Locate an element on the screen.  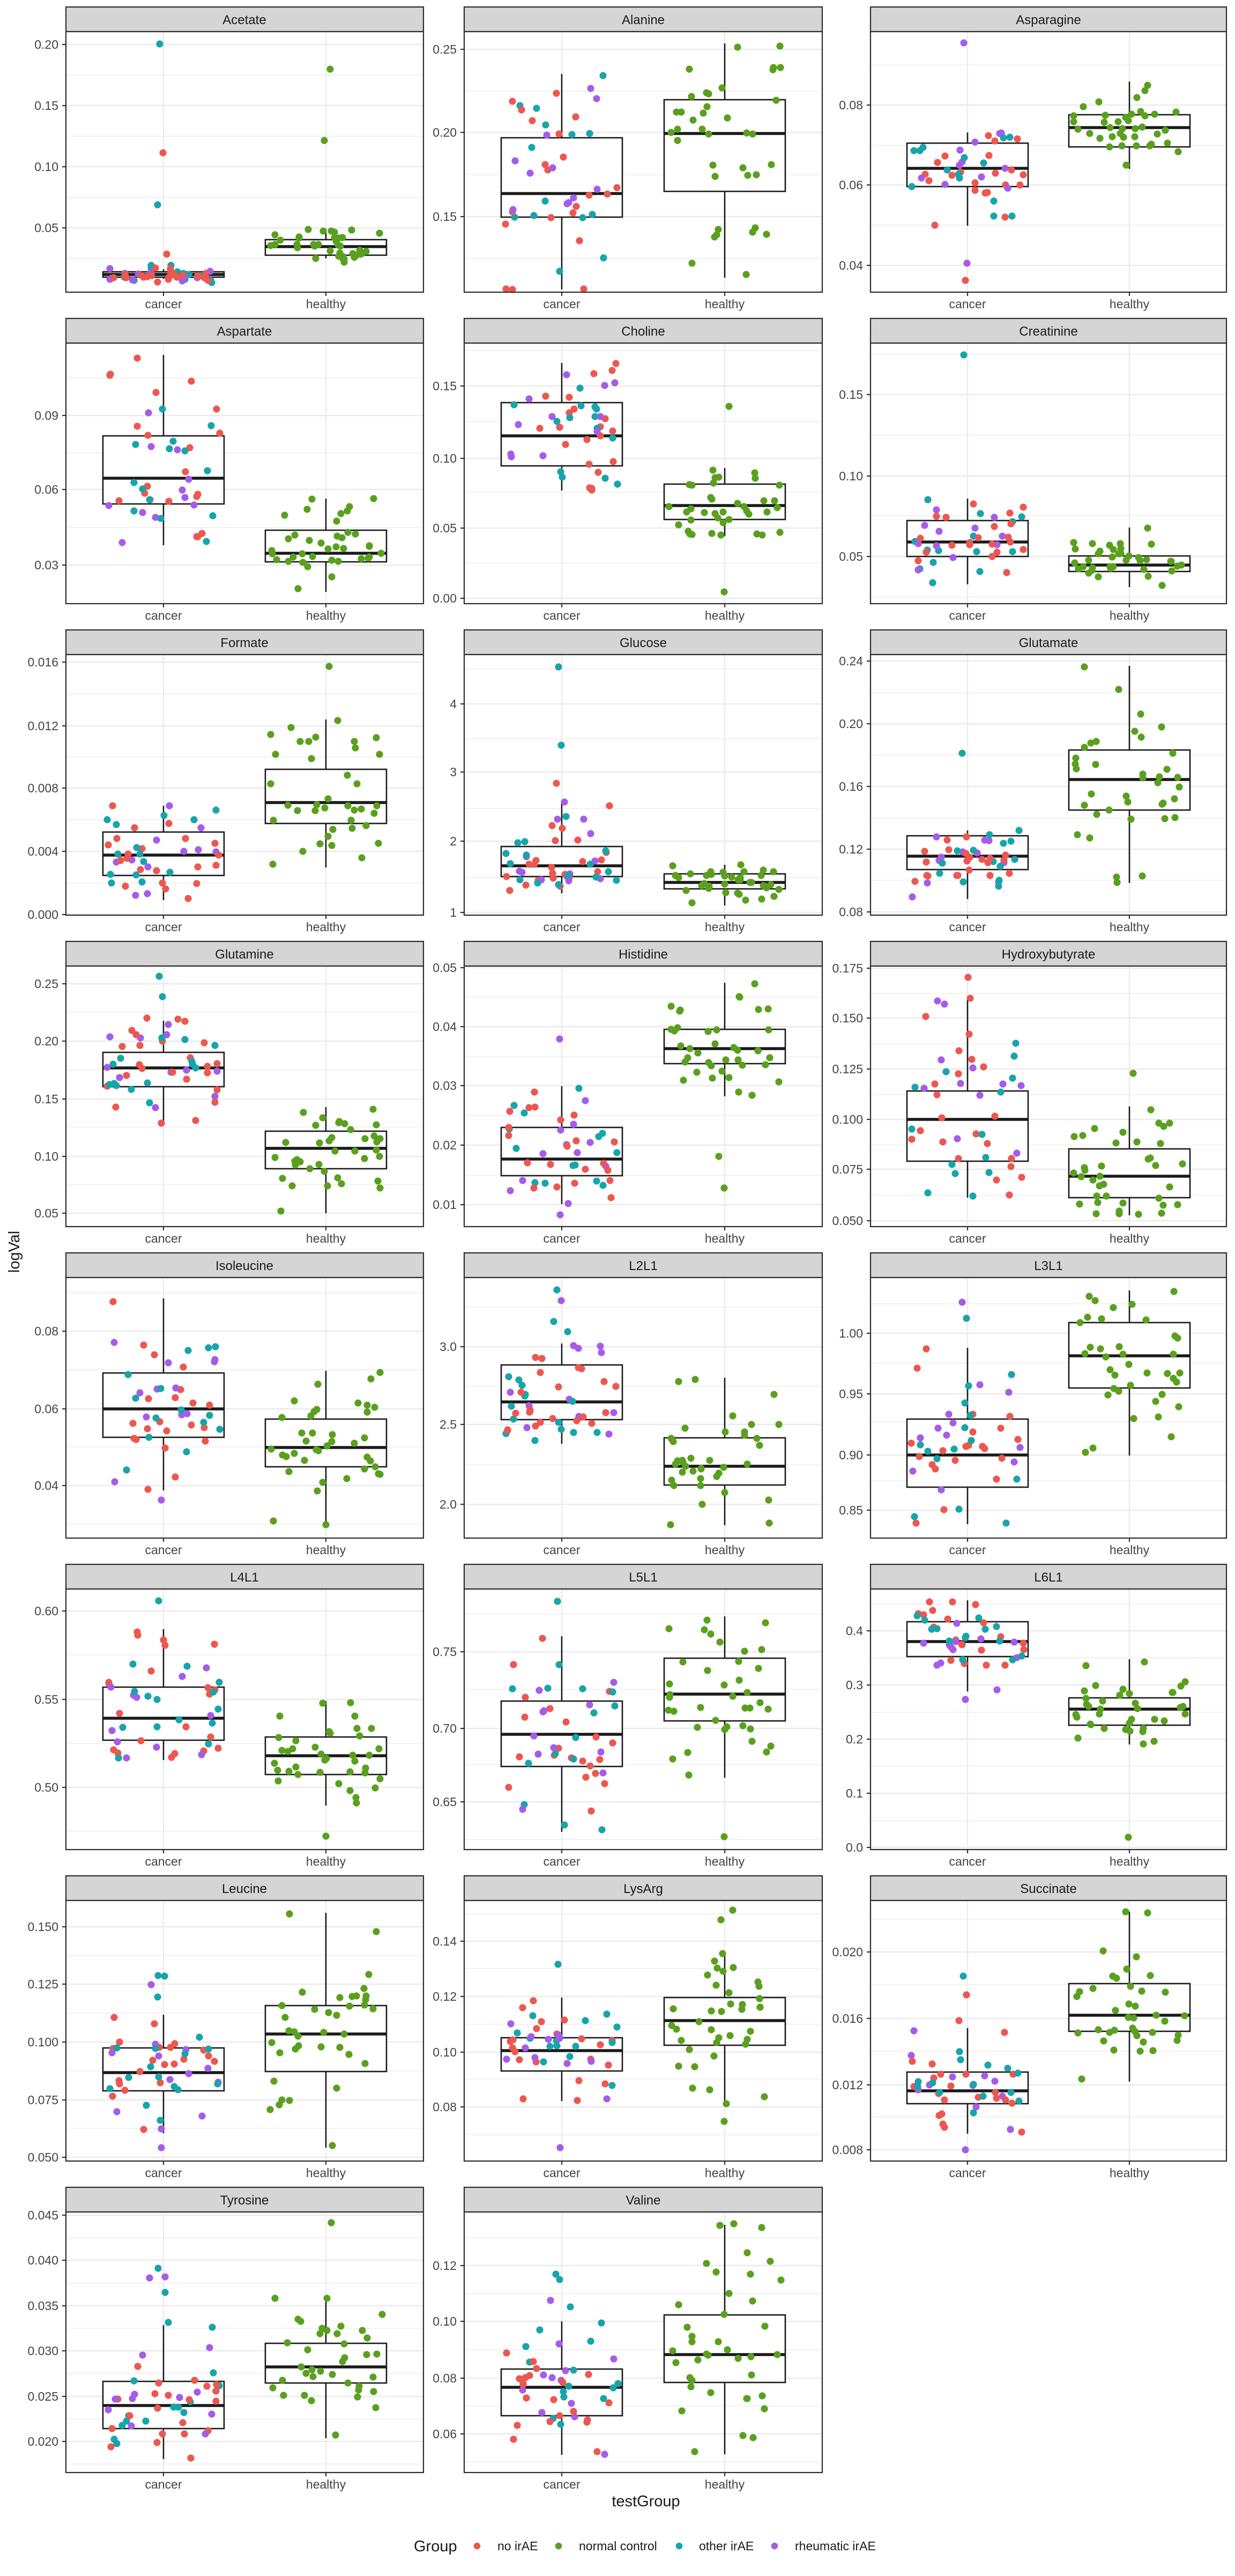
svg-text: 0.65 is located at coordinates (445, 1802).